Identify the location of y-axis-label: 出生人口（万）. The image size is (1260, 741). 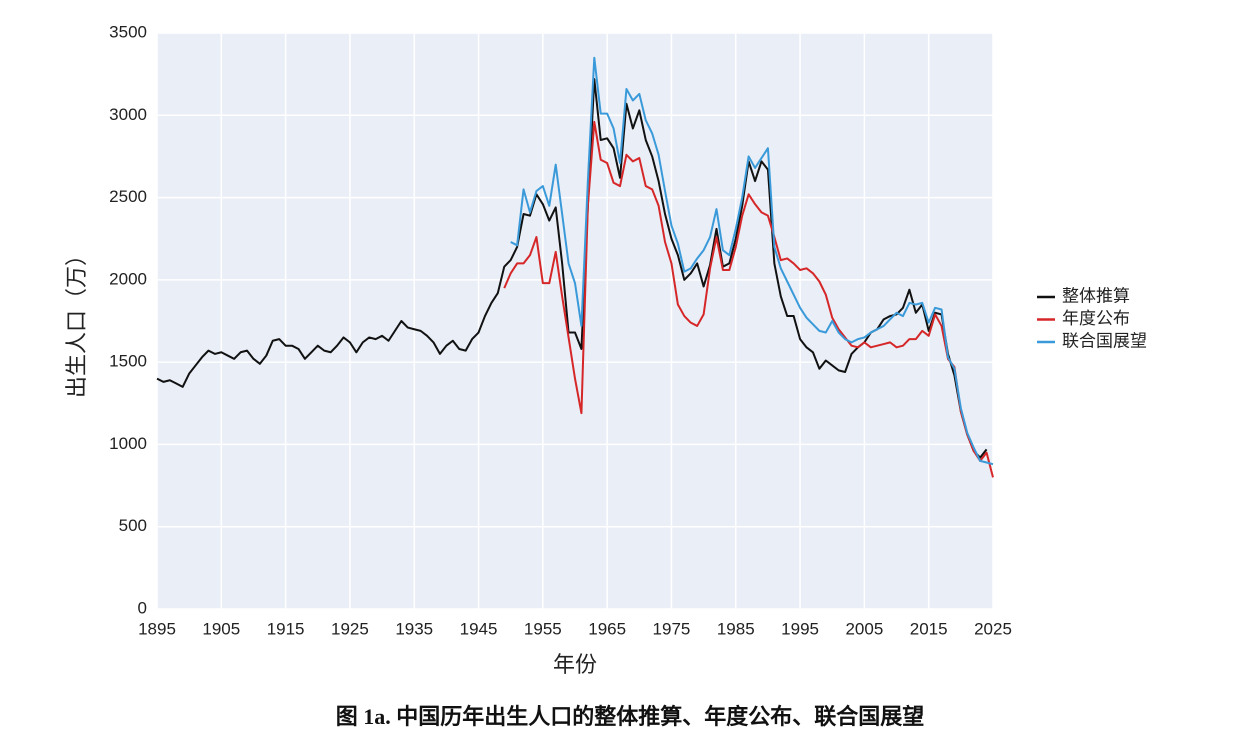
(76, 321).